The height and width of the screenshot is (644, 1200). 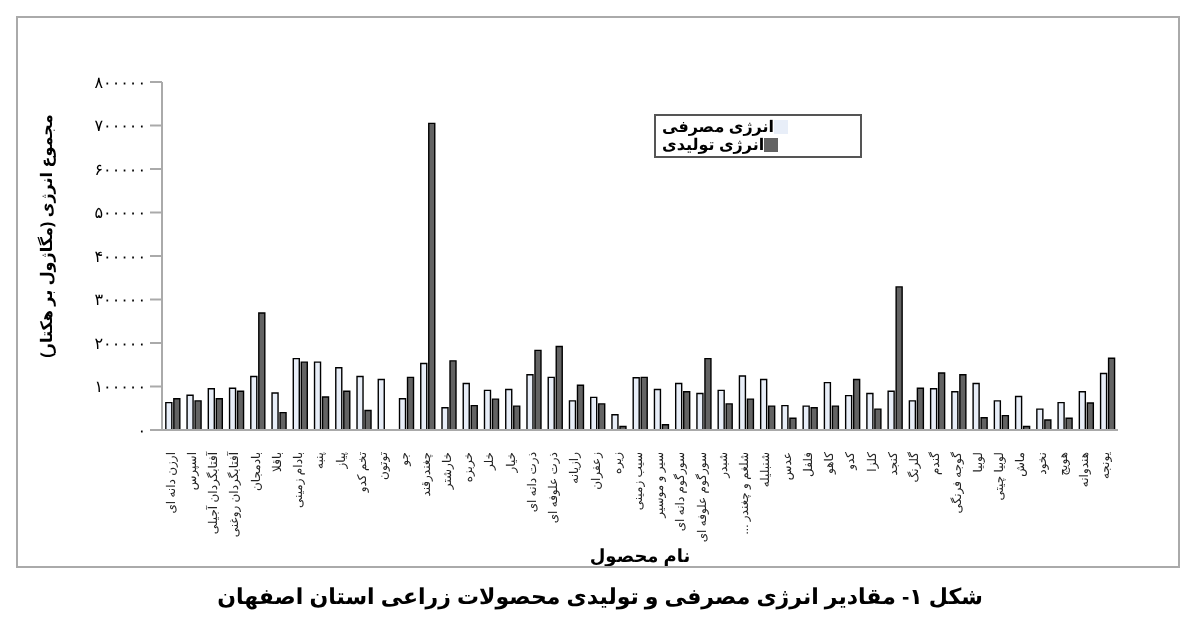 I want to click on y-tick-label: ۷۰۰۰۰۰, so click(x=120, y=126).